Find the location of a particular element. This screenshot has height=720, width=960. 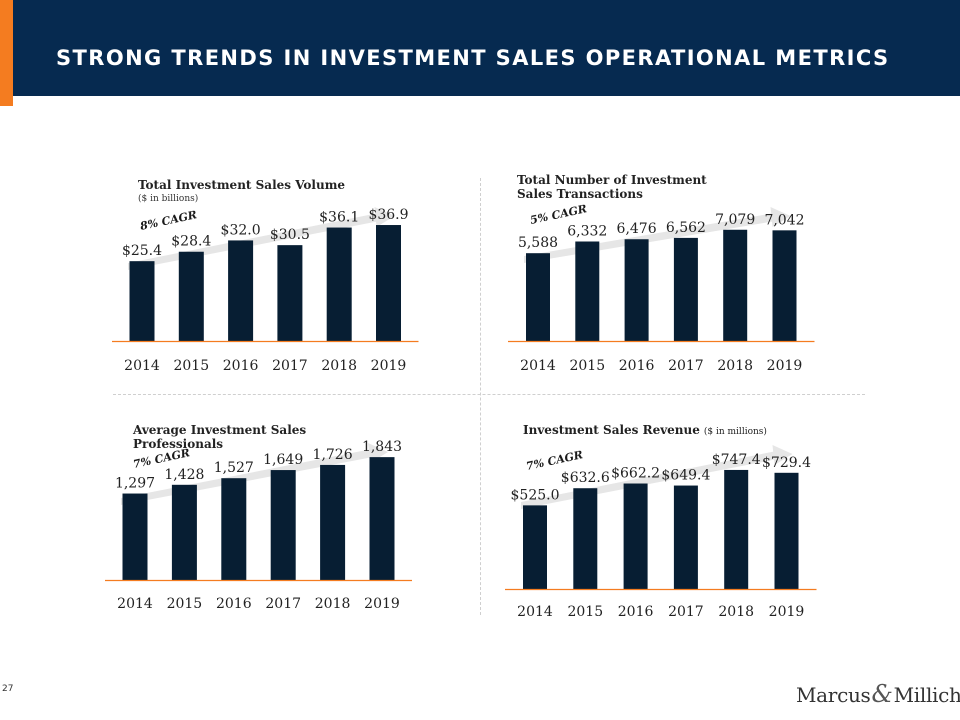

data-label: $662.2 is located at coordinates (635, 474).